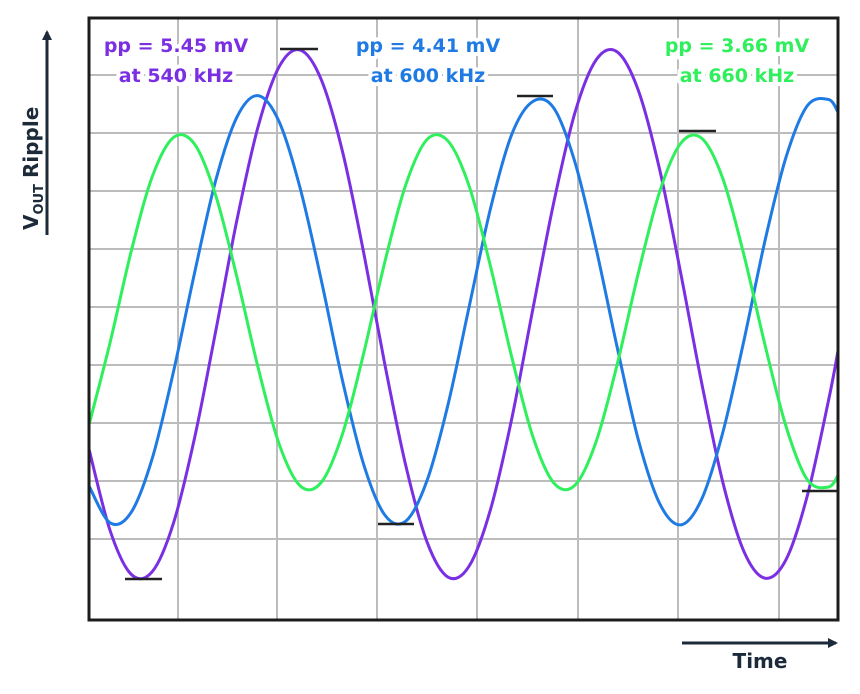  Describe the element at coordinates (39, 199) in the screenshot. I see `y-label-sub: OUT` at that location.